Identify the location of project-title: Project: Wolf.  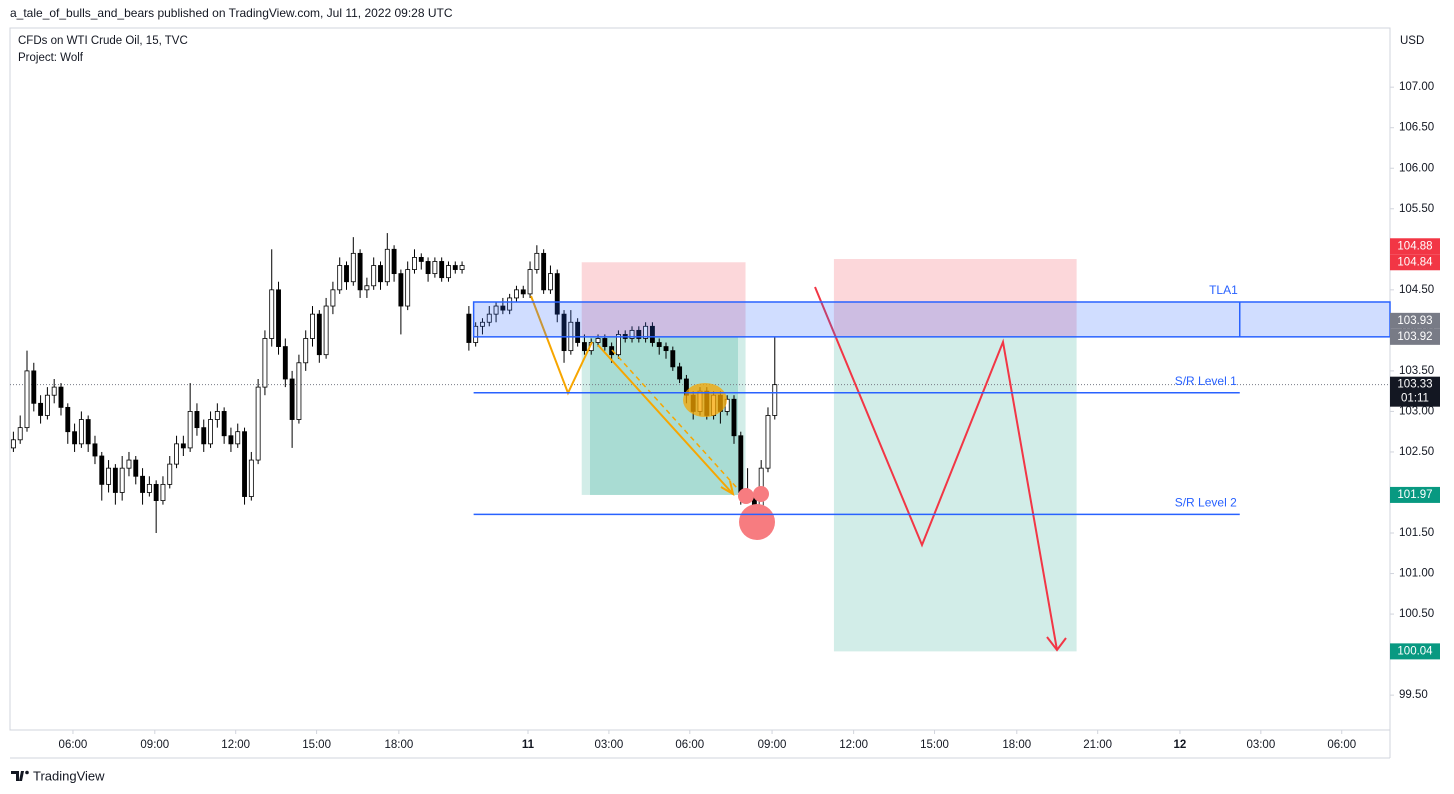
(51, 58).